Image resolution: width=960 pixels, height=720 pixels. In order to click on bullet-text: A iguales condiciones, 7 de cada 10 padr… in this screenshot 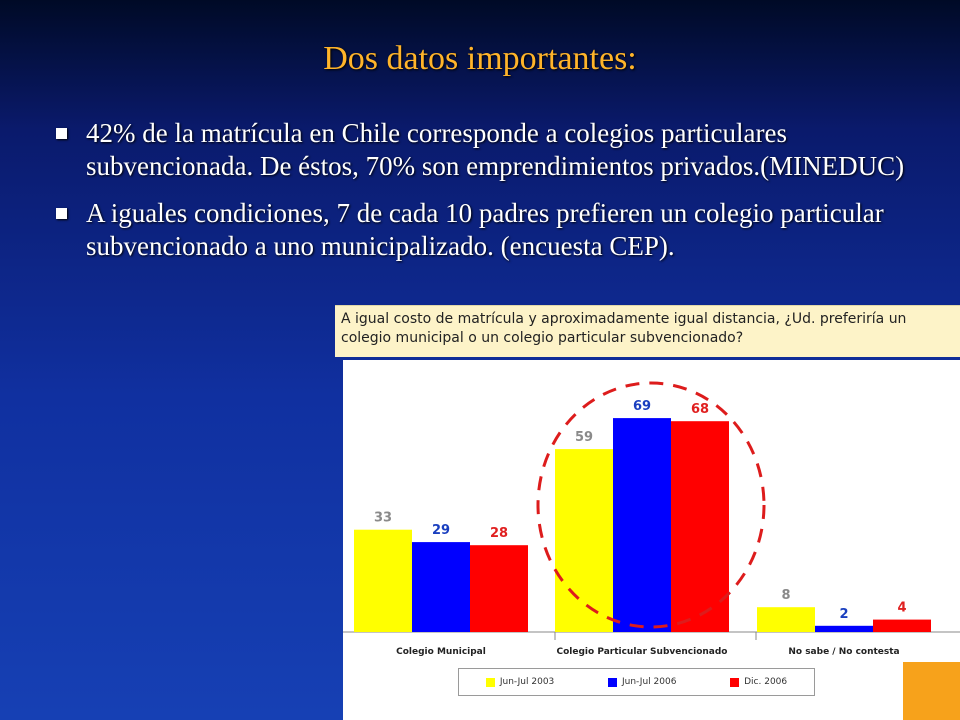, I will do `click(485, 229)`.